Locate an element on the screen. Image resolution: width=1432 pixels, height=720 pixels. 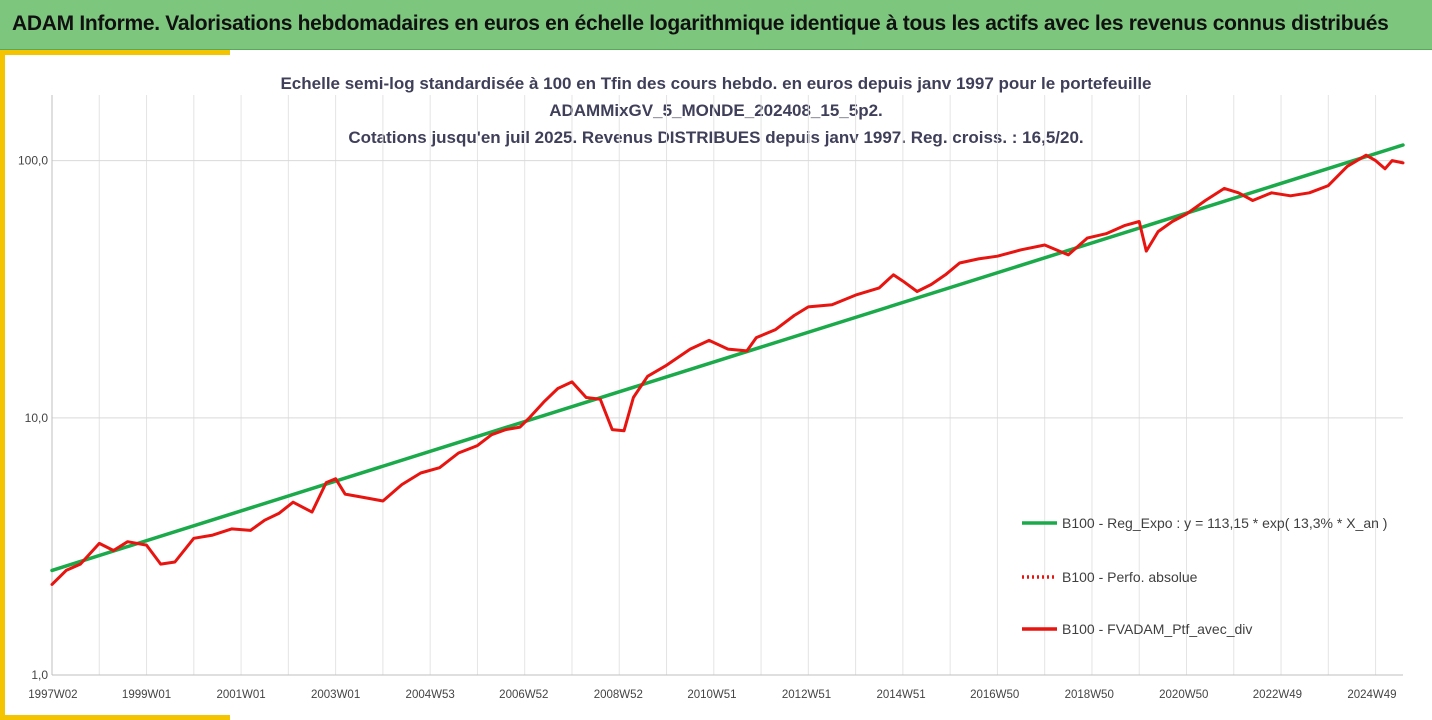
accent-bar-bottom is located at coordinates (115, 717).